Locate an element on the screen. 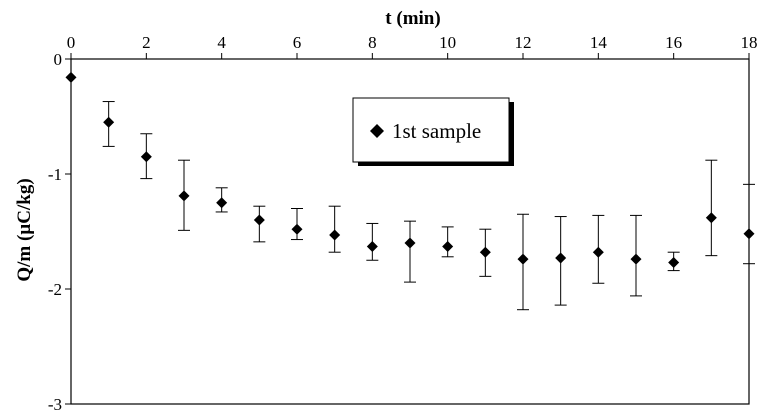 Image resolution: width=763 pixels, height=414 pixels. x-tick-label: 6 is located at coordinates (297, 42).